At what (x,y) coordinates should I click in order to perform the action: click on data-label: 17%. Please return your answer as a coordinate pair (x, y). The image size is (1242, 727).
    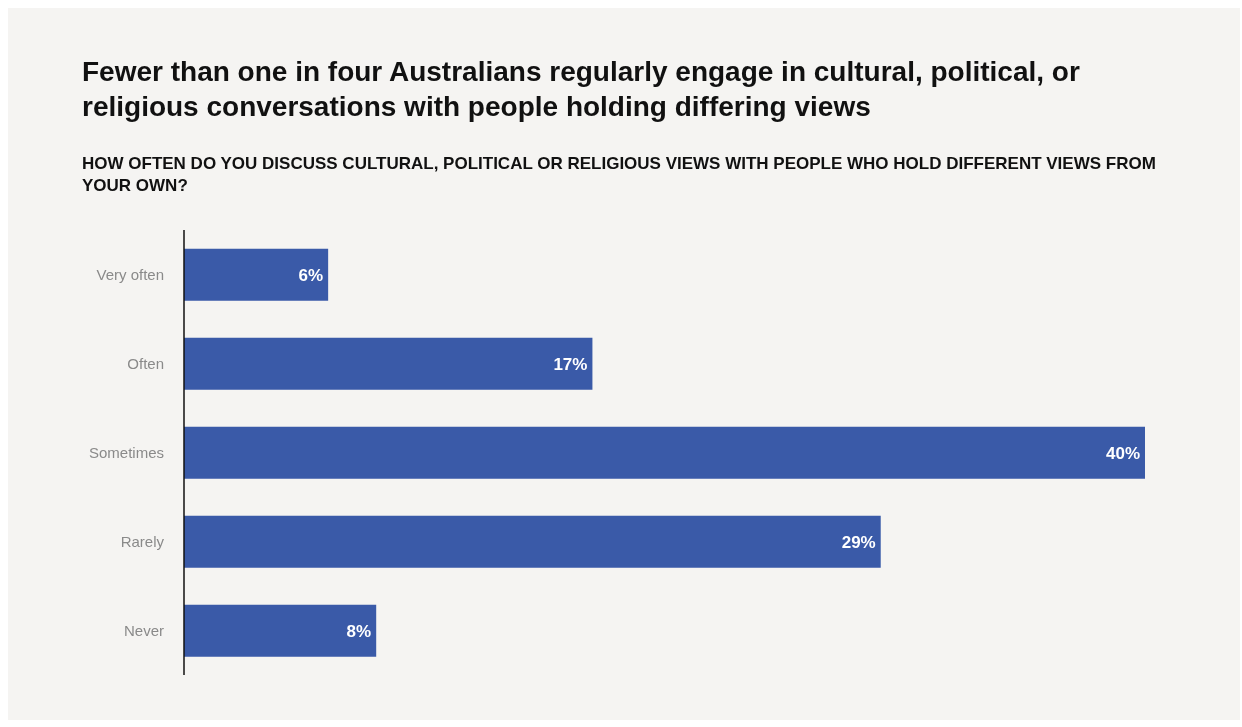
    Looking at the image, I should click on (570, 364).